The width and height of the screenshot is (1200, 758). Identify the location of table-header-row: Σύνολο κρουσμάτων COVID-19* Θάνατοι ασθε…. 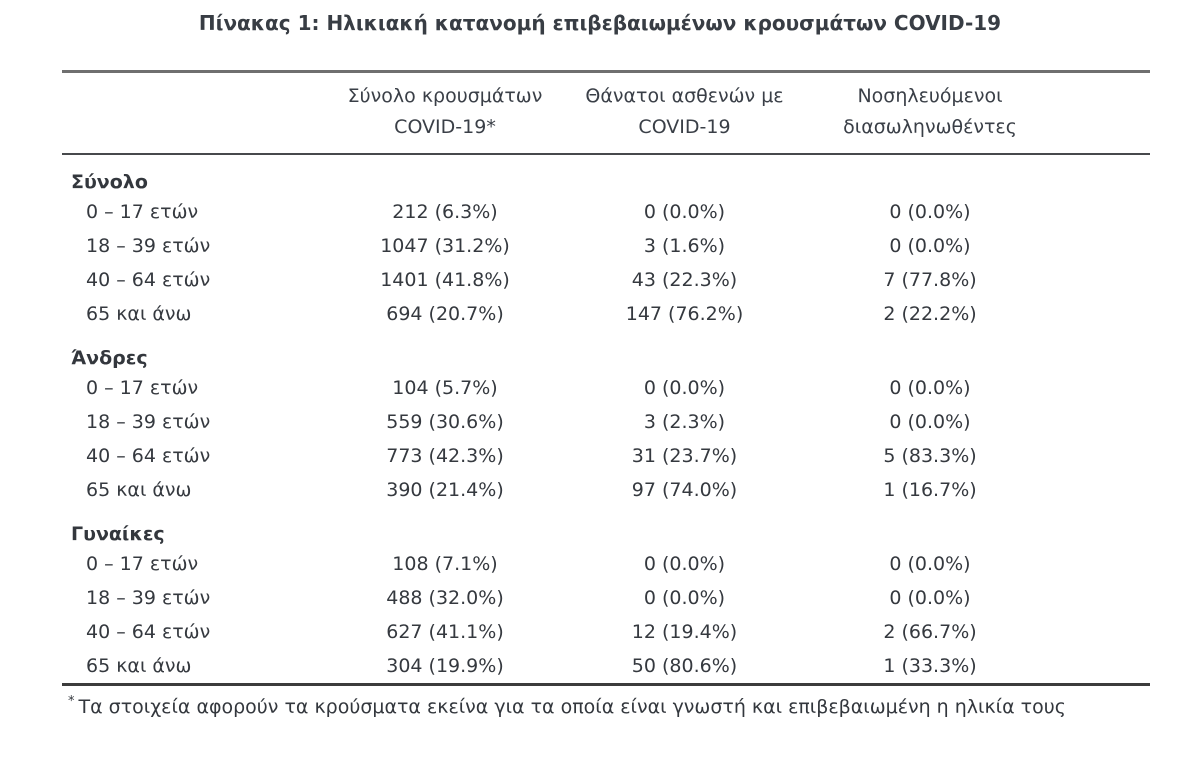
(606, 112).